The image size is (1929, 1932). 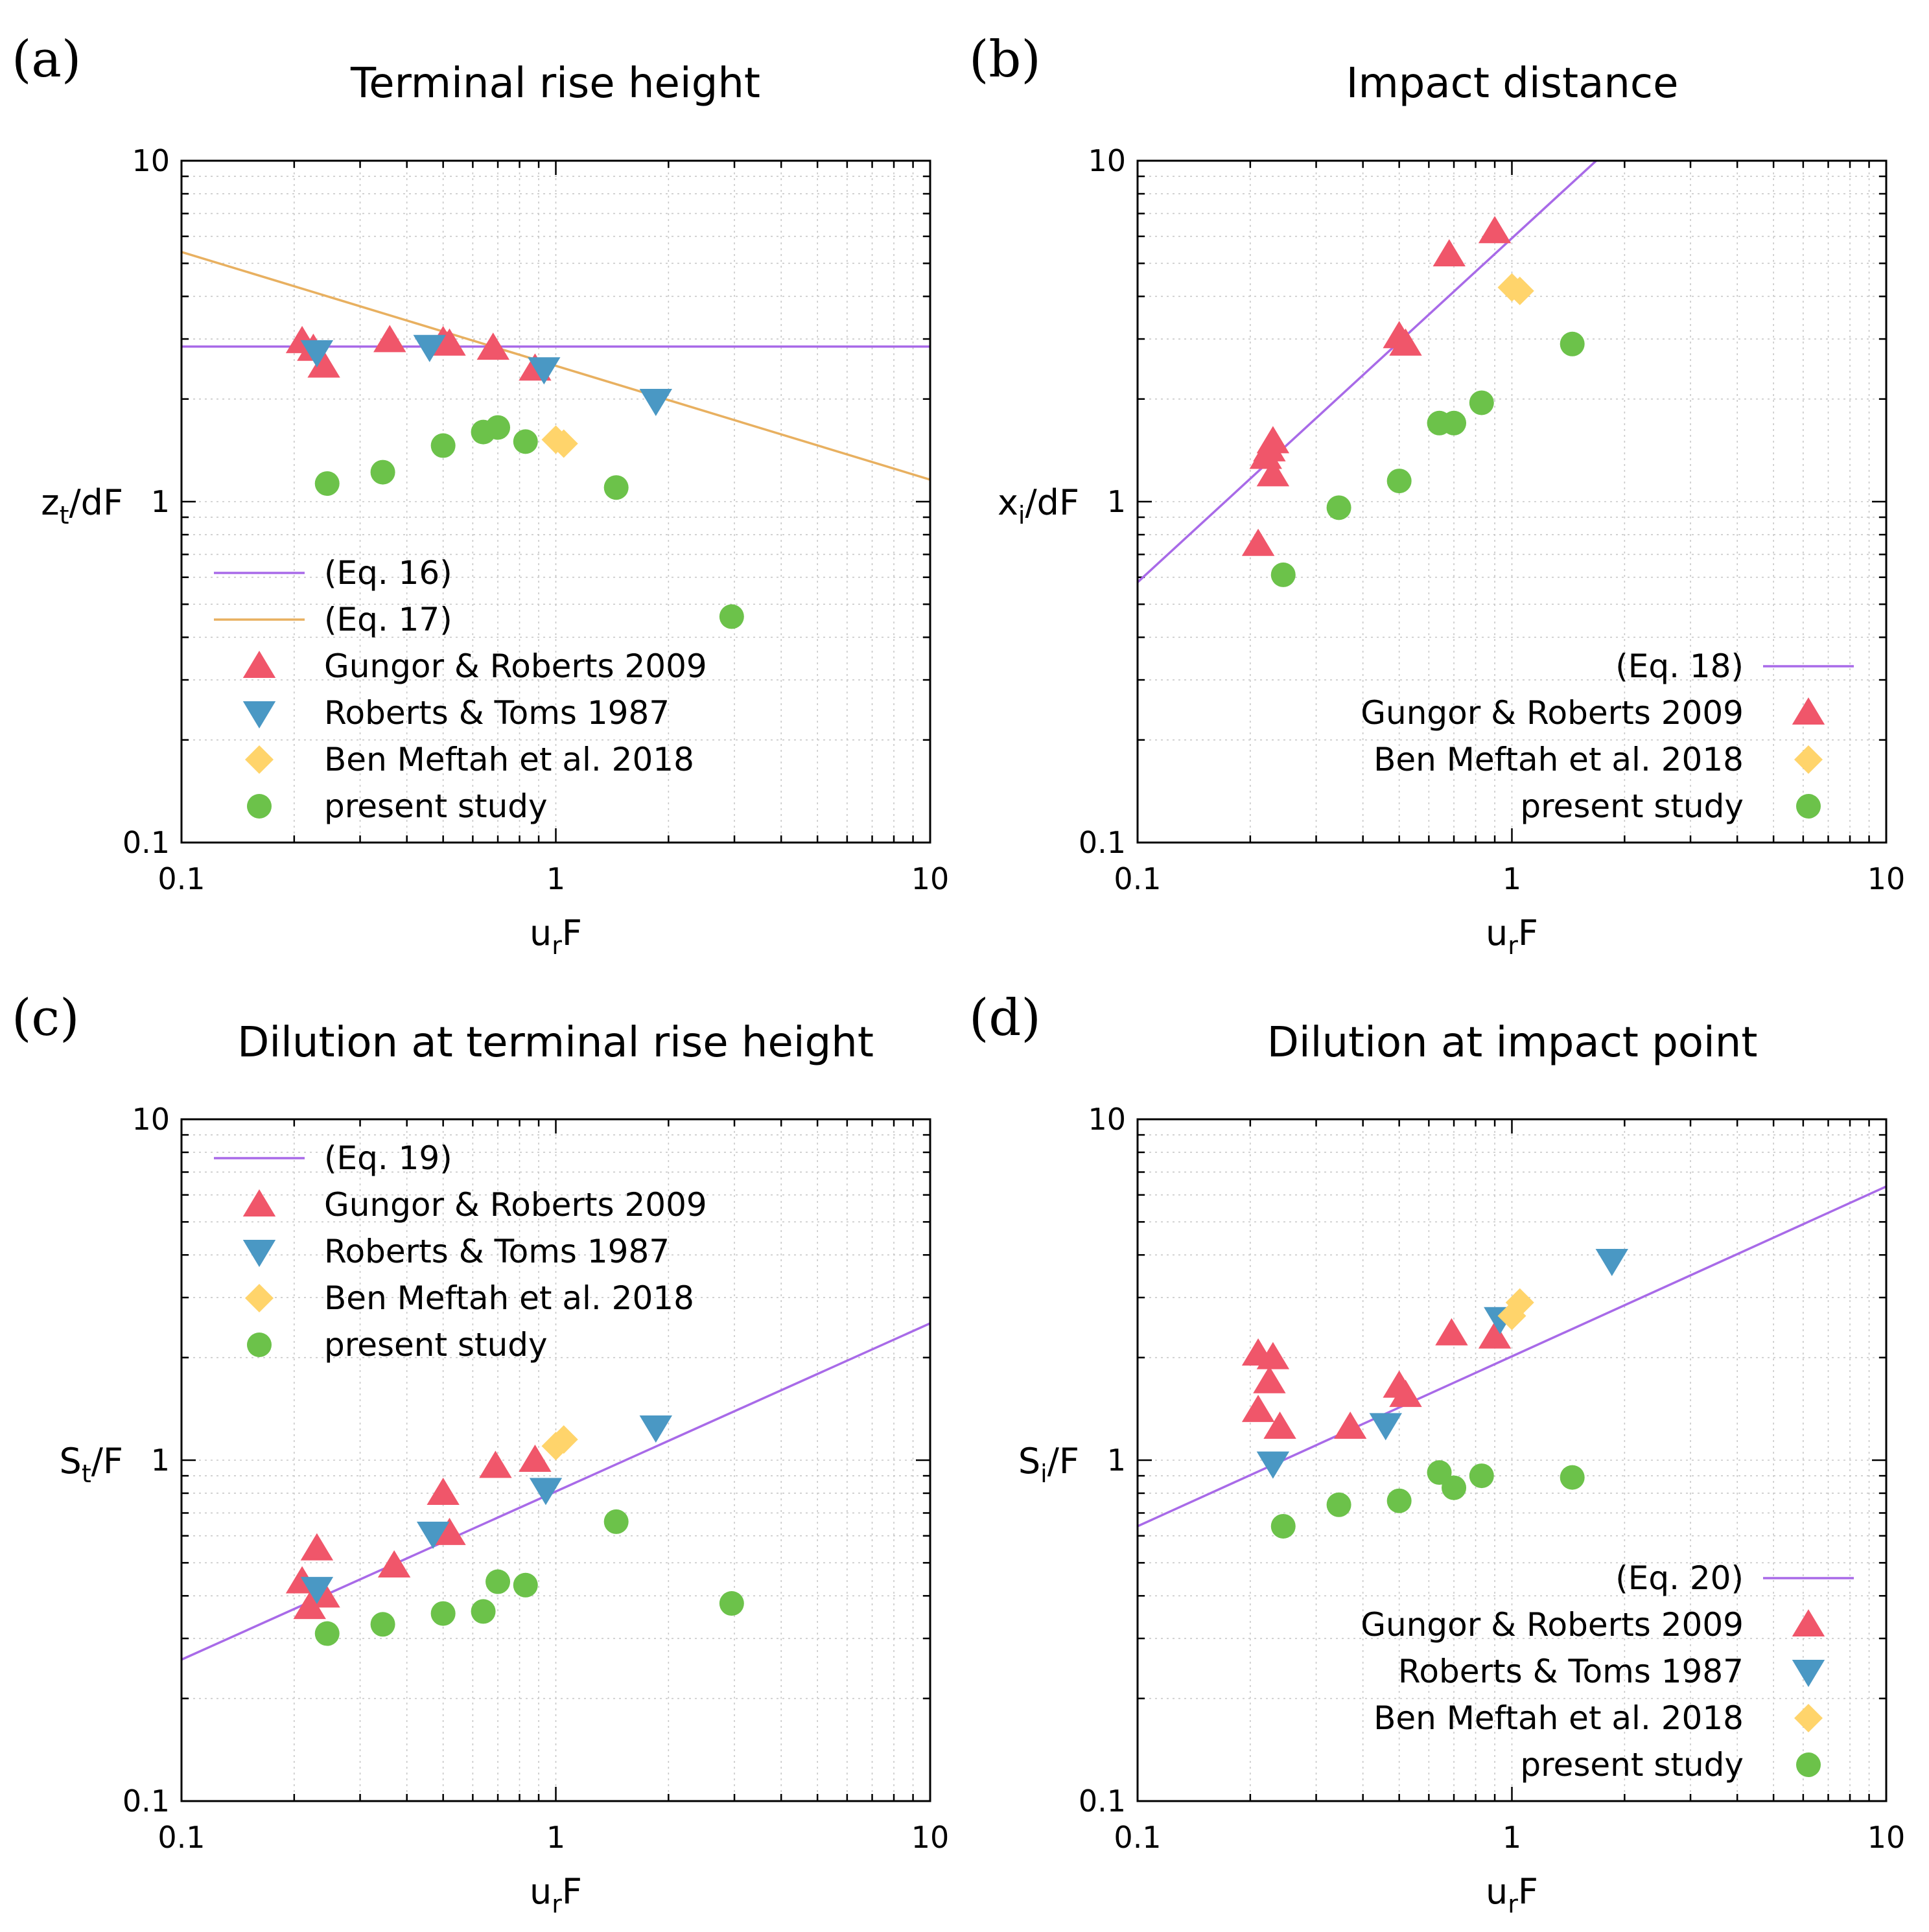 What do you see at coordinates (1005, 59) in the screenshot?
I see `panel-label: (b)` at bounding box center [1005, 59].